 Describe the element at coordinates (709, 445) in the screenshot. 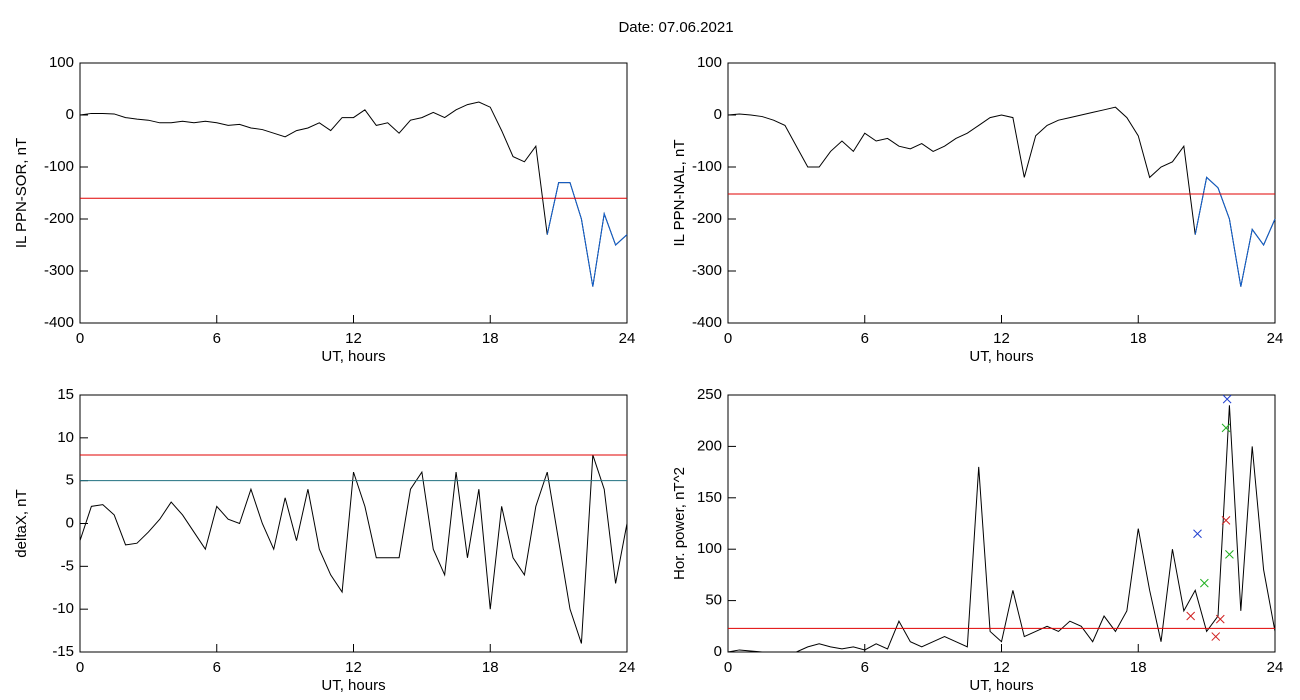

I see `y-tick-label: 200` at that location.